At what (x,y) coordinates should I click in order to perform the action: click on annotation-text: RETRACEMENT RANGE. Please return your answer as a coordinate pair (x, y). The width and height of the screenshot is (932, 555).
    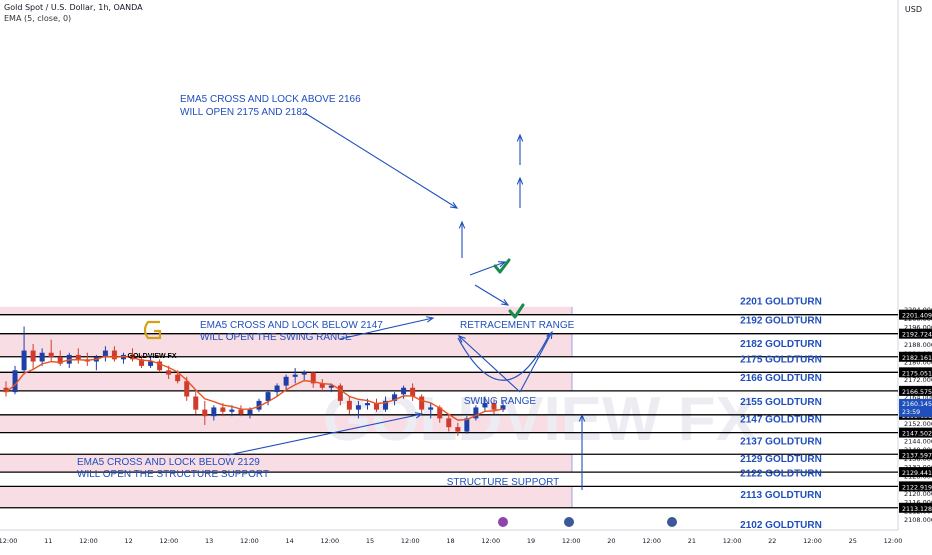
    Looking at the image, I should click on (517, 325).